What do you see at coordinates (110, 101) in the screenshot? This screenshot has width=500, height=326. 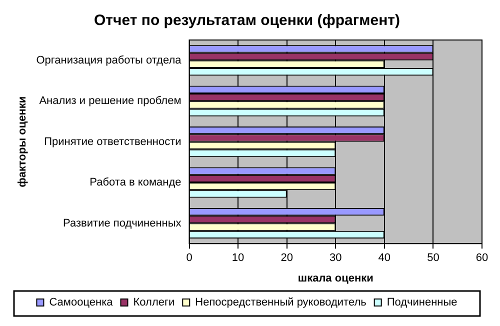 I see `y-tick-label: Анализ и решение проблем` at bounding box center [110, 101].